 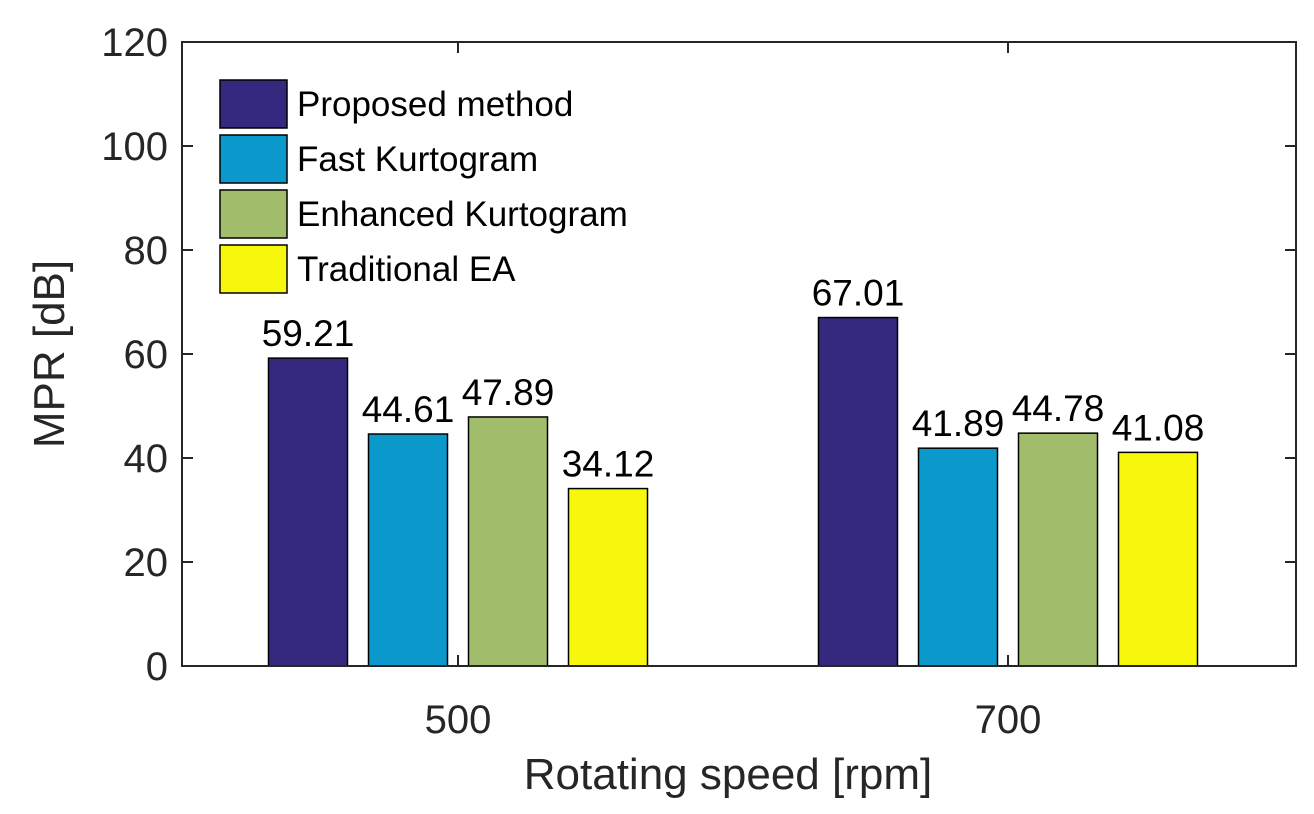 What do you see at coordinates (408, 409) in the screenshot?
I see `bar-value-label: 44.61` at bounding box center [408, 409].